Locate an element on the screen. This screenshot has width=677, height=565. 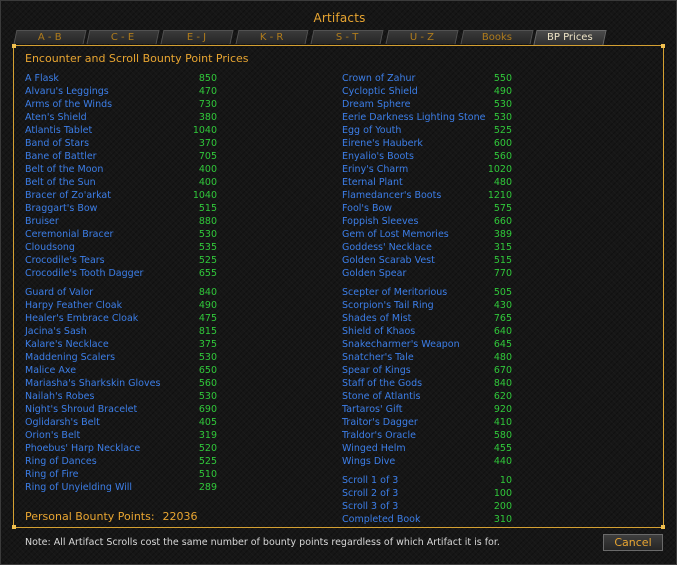
tab-s-t: S - T is located at coordinates (347, 37).